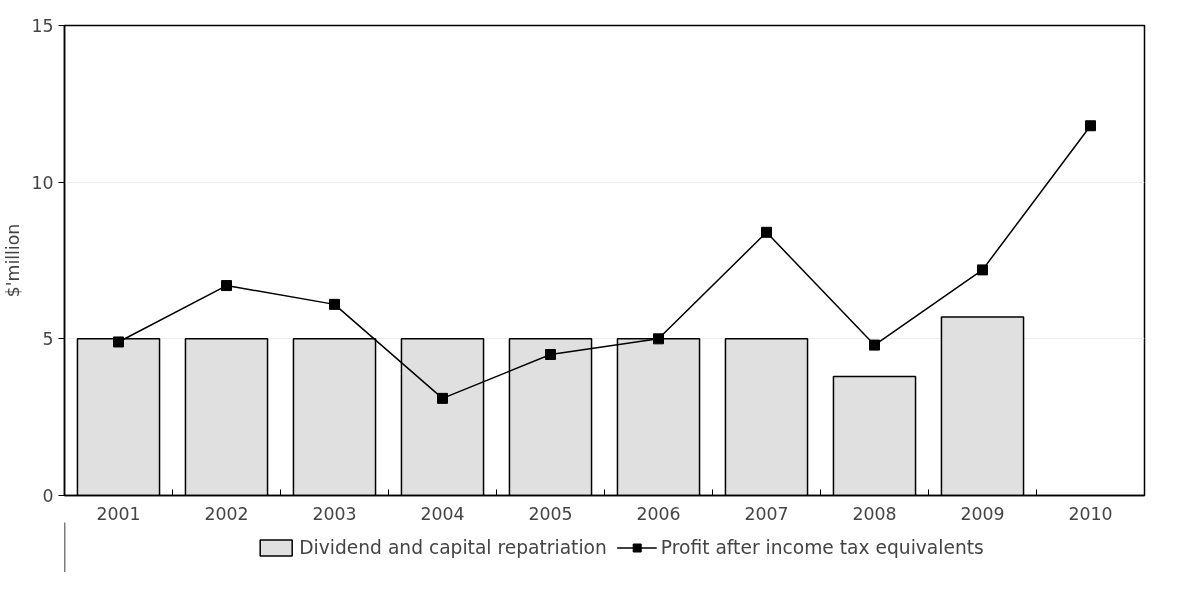 This screenshot has height=599, width=1195. I want to click on y-tick-label: 0, so click(48, 496).